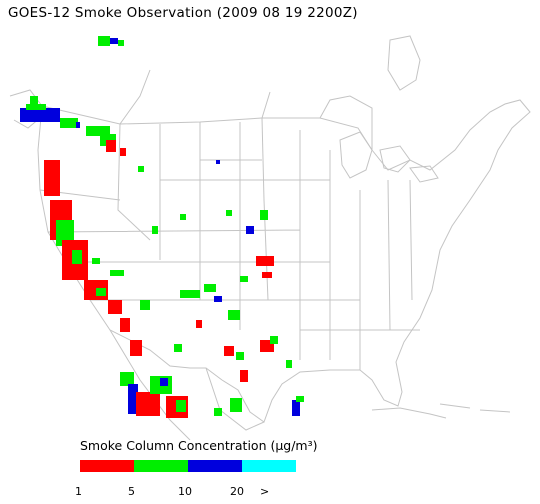 The height and width of the screenshot is (504, 540). Describe the element at coordinates (199, 445) in the screenshot. I see `legend-title: Smoke Column Concentration (μg/m³)` at that location.